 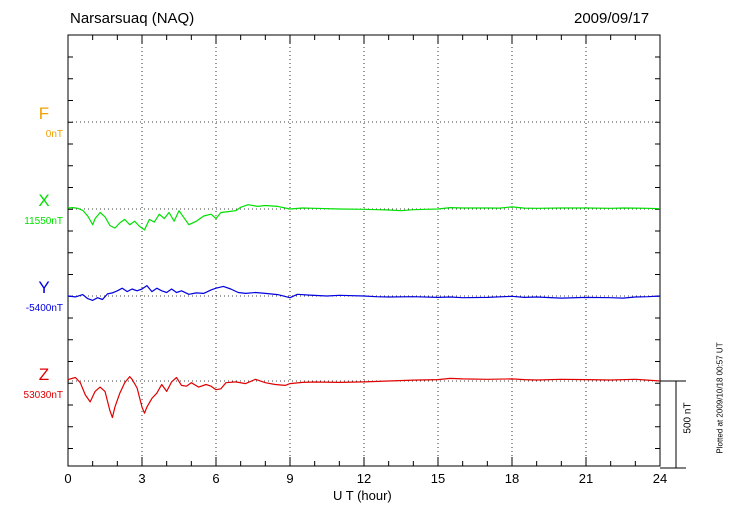 What do you see at coordinates (215, 478) in the screenshot?
I see `x-tick-label: 6` at bounding box center [215, 478].